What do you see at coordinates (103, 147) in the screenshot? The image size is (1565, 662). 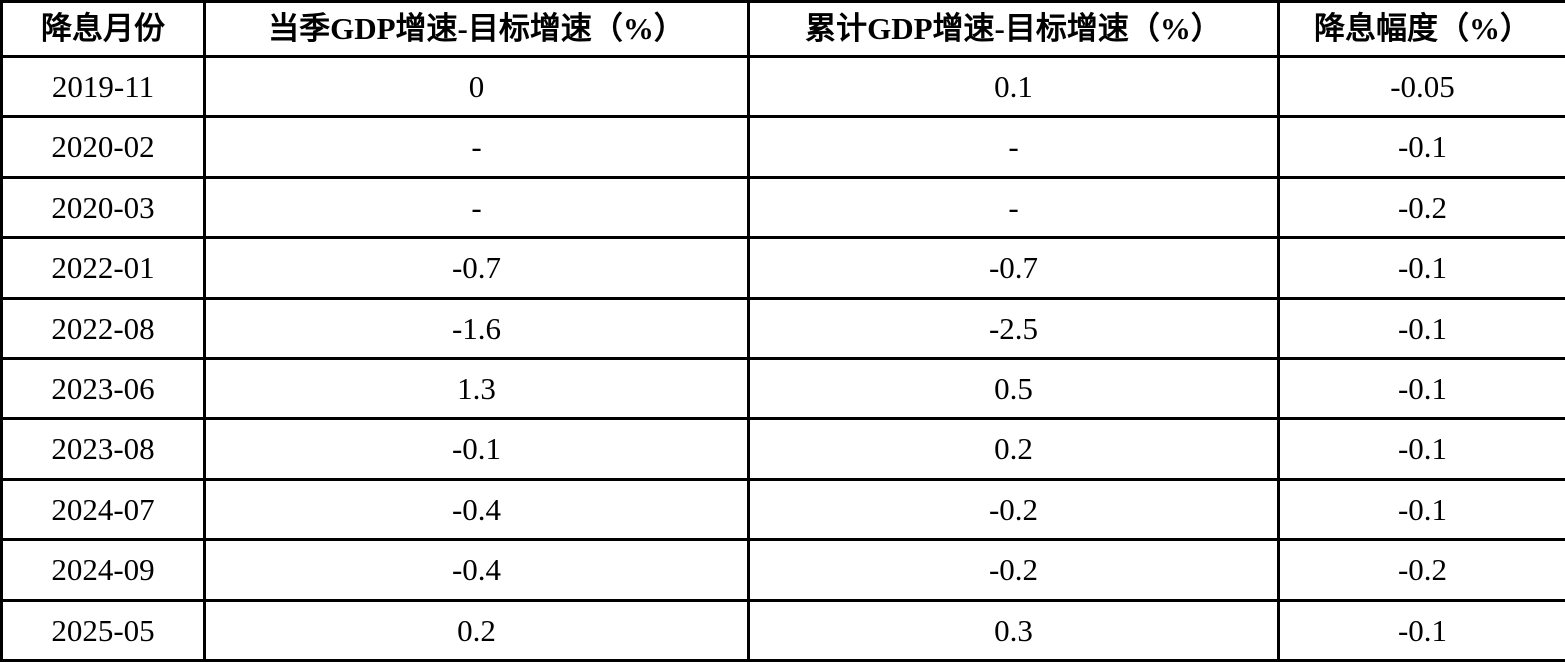 I see `cell-month: 2020-02` at bounding box center [103, 147].